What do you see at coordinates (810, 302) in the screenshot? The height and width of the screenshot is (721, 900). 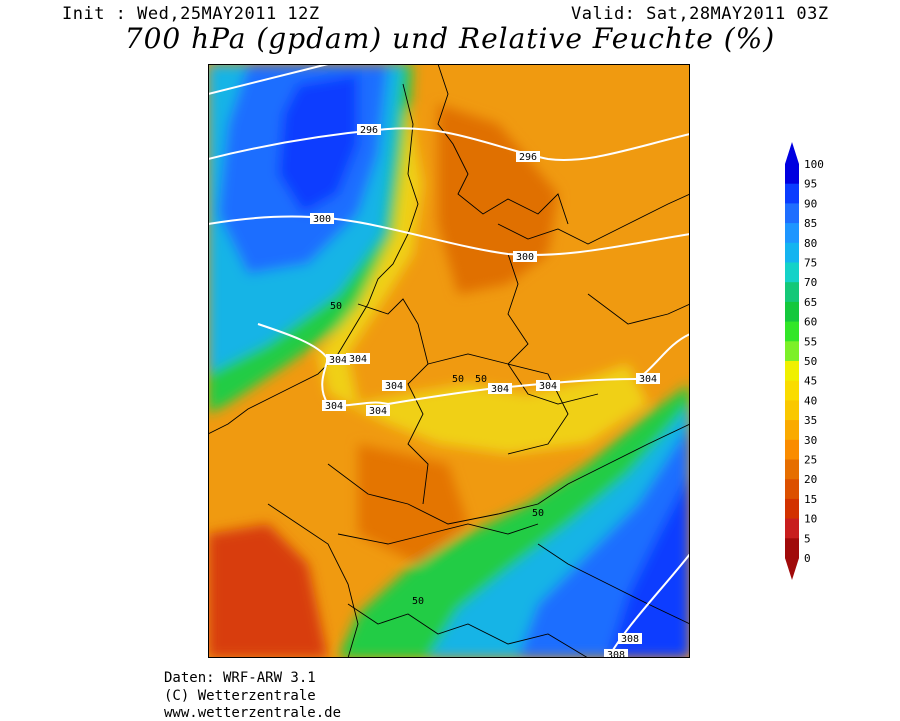 I see `legend-label: 65` at bounding box center [810, 302].